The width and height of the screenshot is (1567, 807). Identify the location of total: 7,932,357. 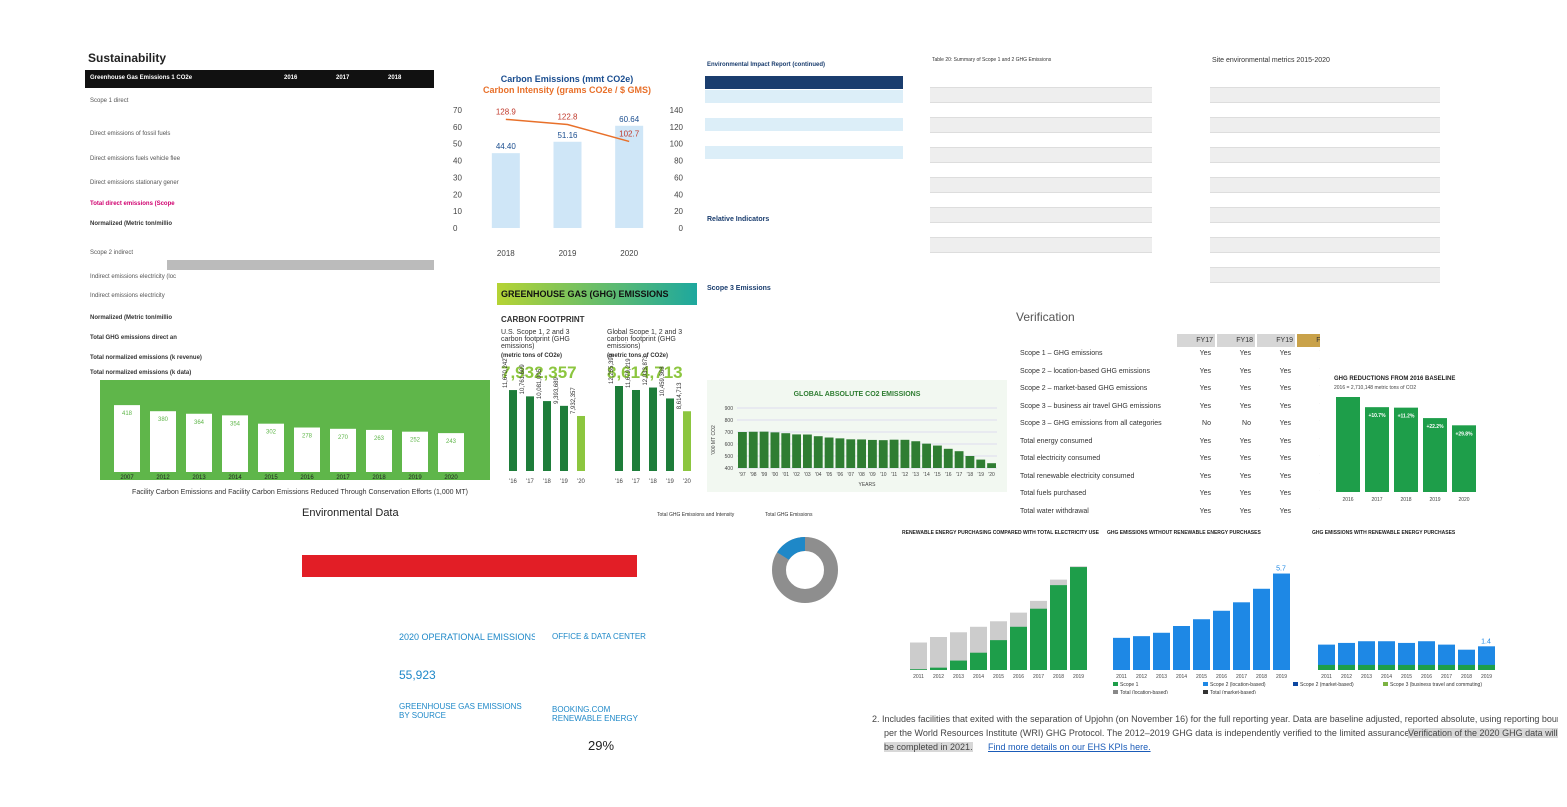
(539, 372).